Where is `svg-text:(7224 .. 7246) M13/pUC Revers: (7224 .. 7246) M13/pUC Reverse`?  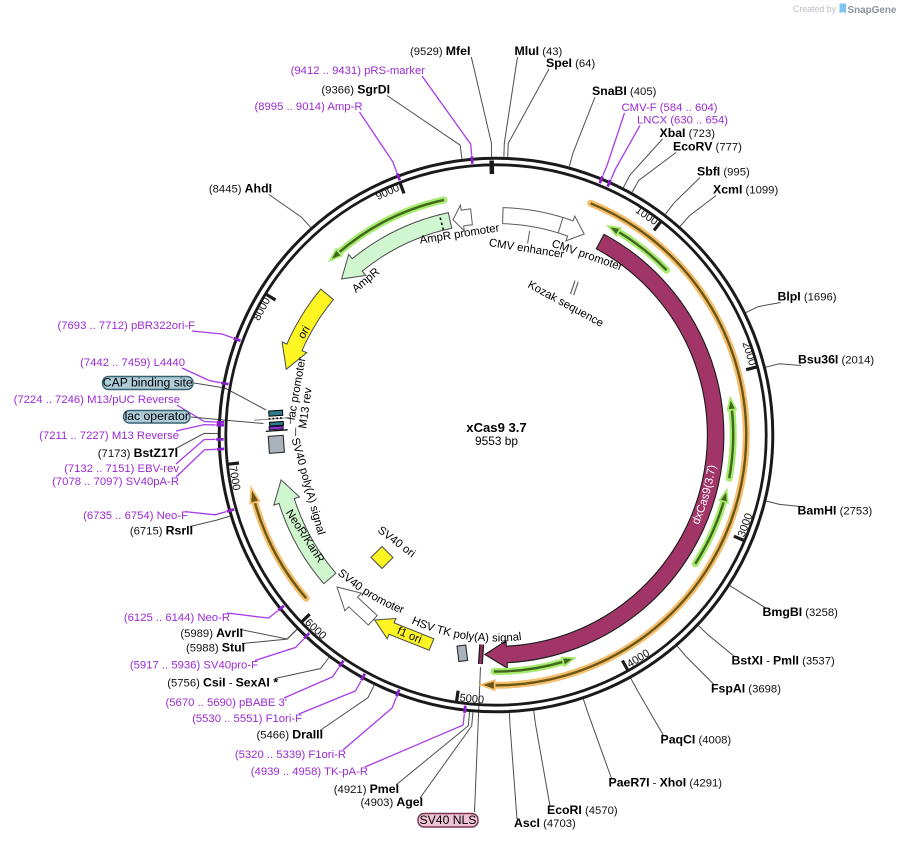 svg-text:(7224 .. 7246) M13/pUC Revers: (7224 .. 7246) M13/pUC Reverse is located at coordinates (97, 400).